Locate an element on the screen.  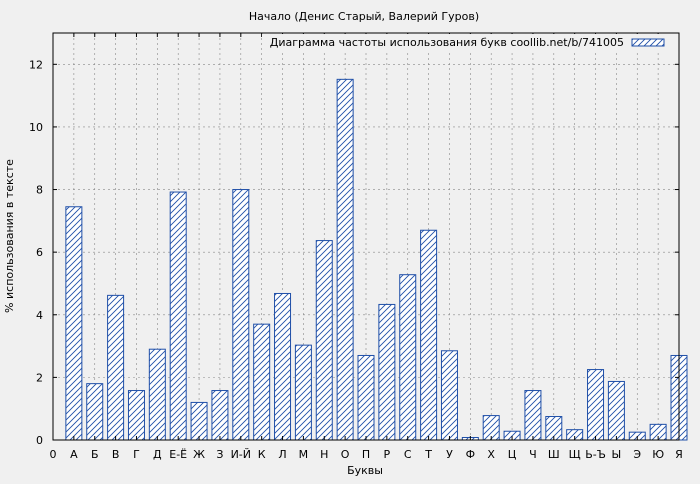
bar-Н is located at coordinates (324, 340).